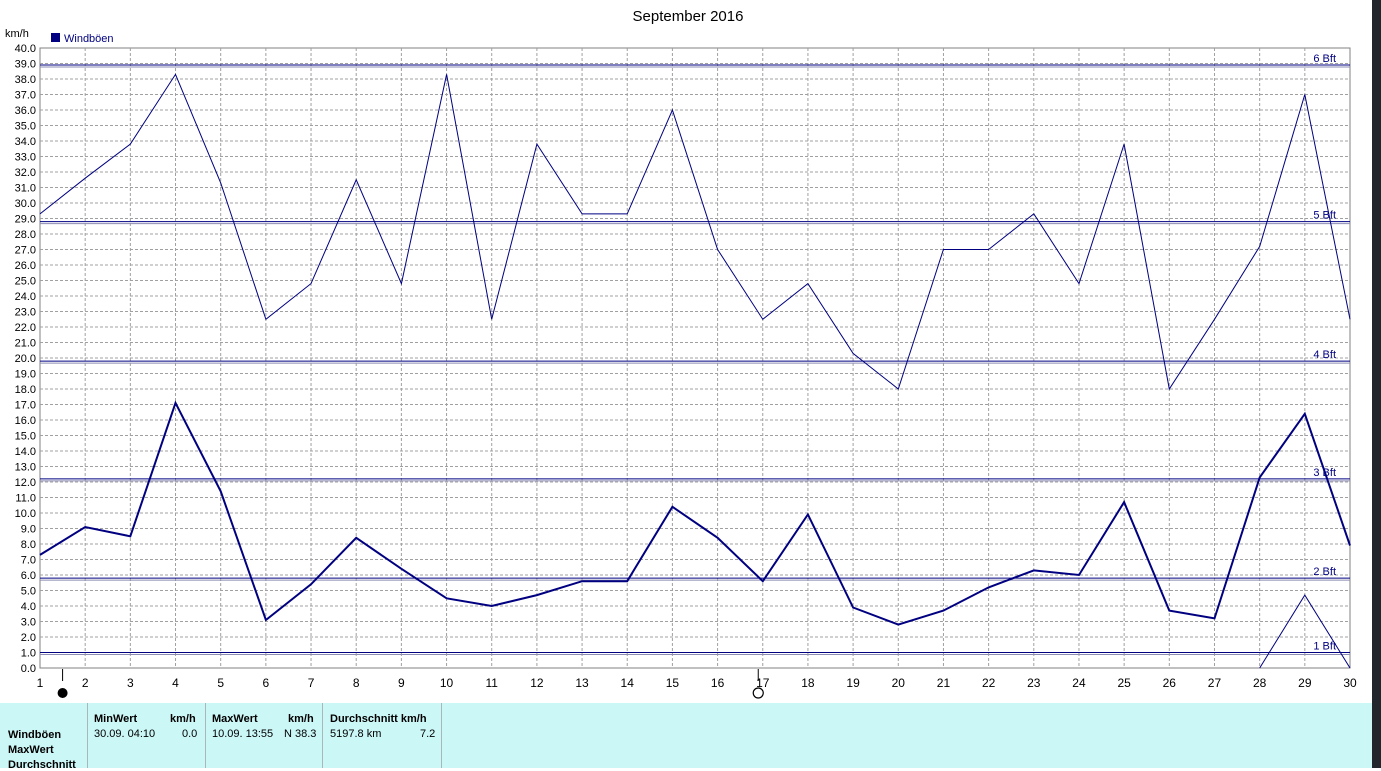 The width and height of the screenshot is (1381, 771). What do you see at coordinates (491, 683) in the screenshot?
I see `x-tick-label: 11` at bounding box center [491, 683].